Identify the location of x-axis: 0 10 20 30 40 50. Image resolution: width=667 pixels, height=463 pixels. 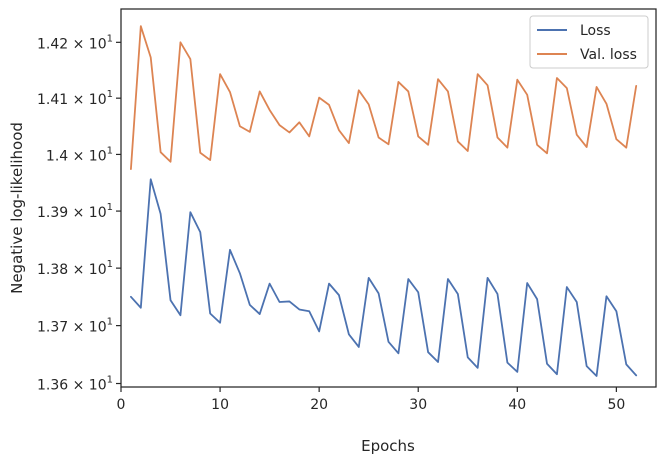
(371, 400).